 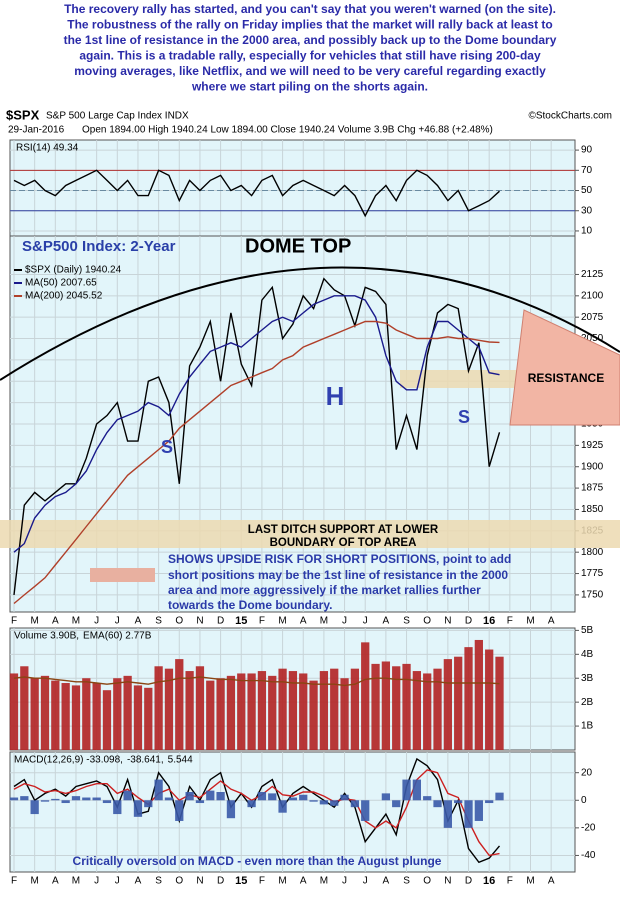 I want to click on y-tick-label: 50, so click(x=587, y=190).